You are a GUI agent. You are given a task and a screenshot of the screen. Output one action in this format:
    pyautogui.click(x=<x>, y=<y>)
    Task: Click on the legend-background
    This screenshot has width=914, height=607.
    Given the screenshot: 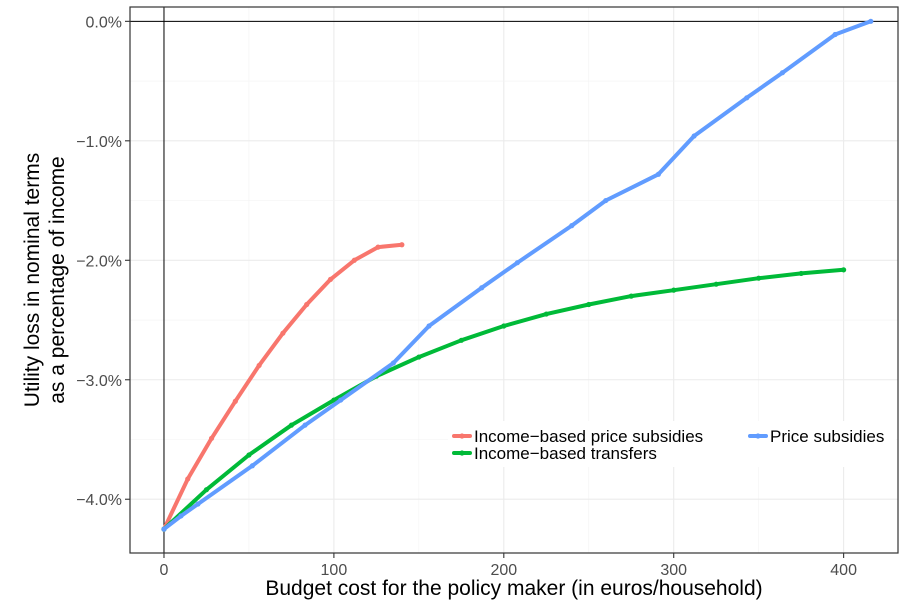 What is the action you would take?
    pyautogui.click(x=672, y=444)
    